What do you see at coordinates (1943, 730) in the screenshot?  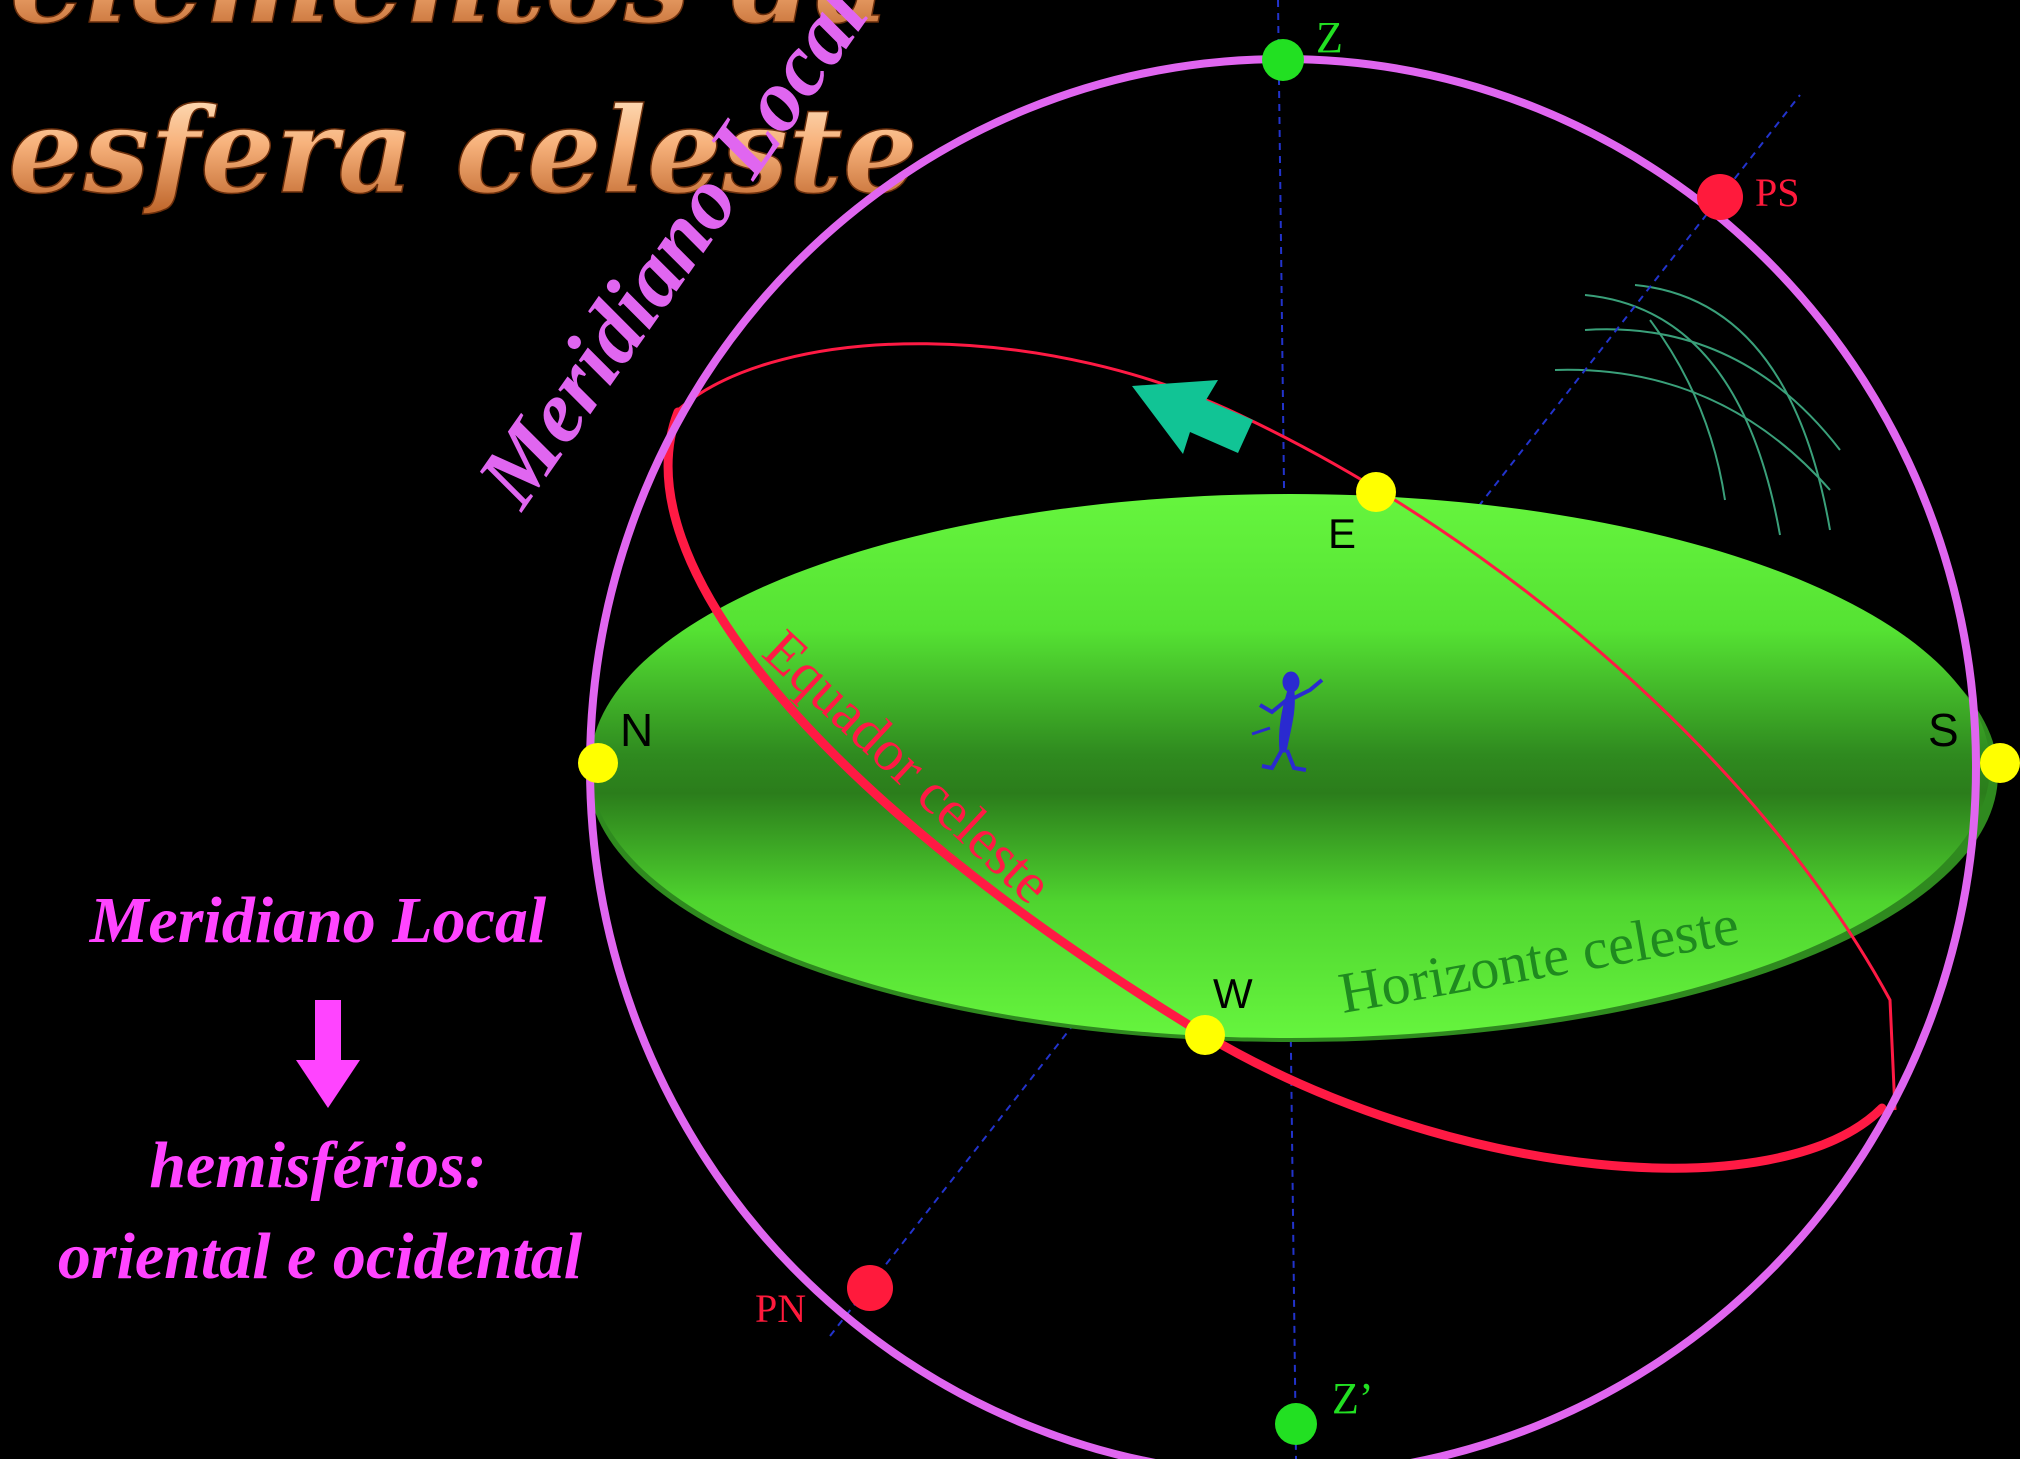 I see `south-label: S` at bounding box center [1943, 730].